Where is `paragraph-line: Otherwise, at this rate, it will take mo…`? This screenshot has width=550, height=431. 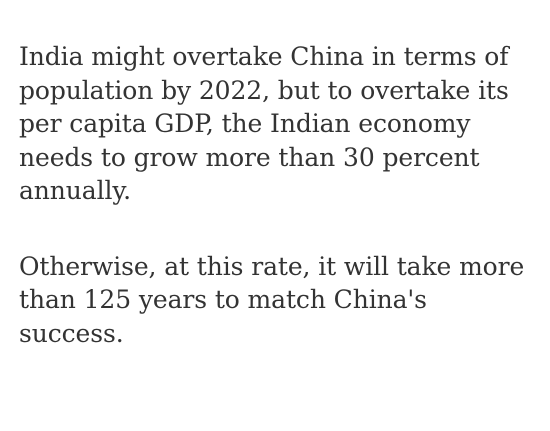 paragraph-line: Otherwise, at this rate, it will take mo… is located at coordinates (272, 266).